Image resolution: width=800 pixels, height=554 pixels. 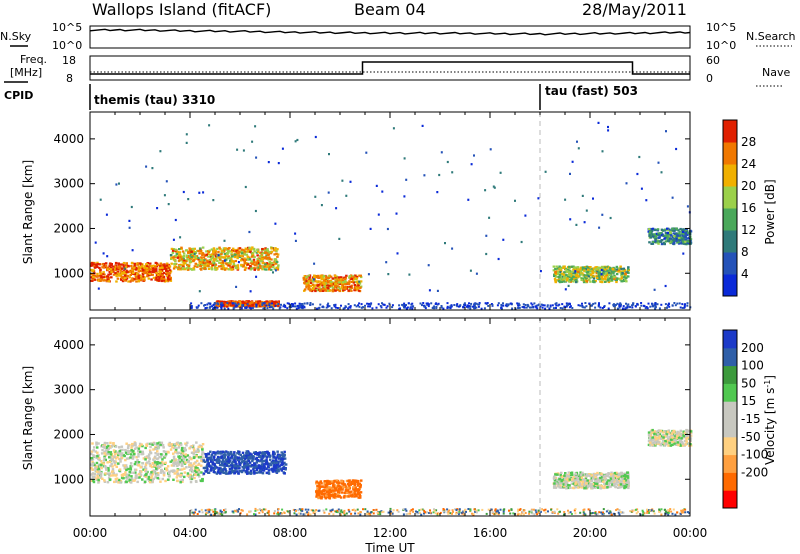 I want to click on cpid-label: CPID, so click(x=18, y=95).